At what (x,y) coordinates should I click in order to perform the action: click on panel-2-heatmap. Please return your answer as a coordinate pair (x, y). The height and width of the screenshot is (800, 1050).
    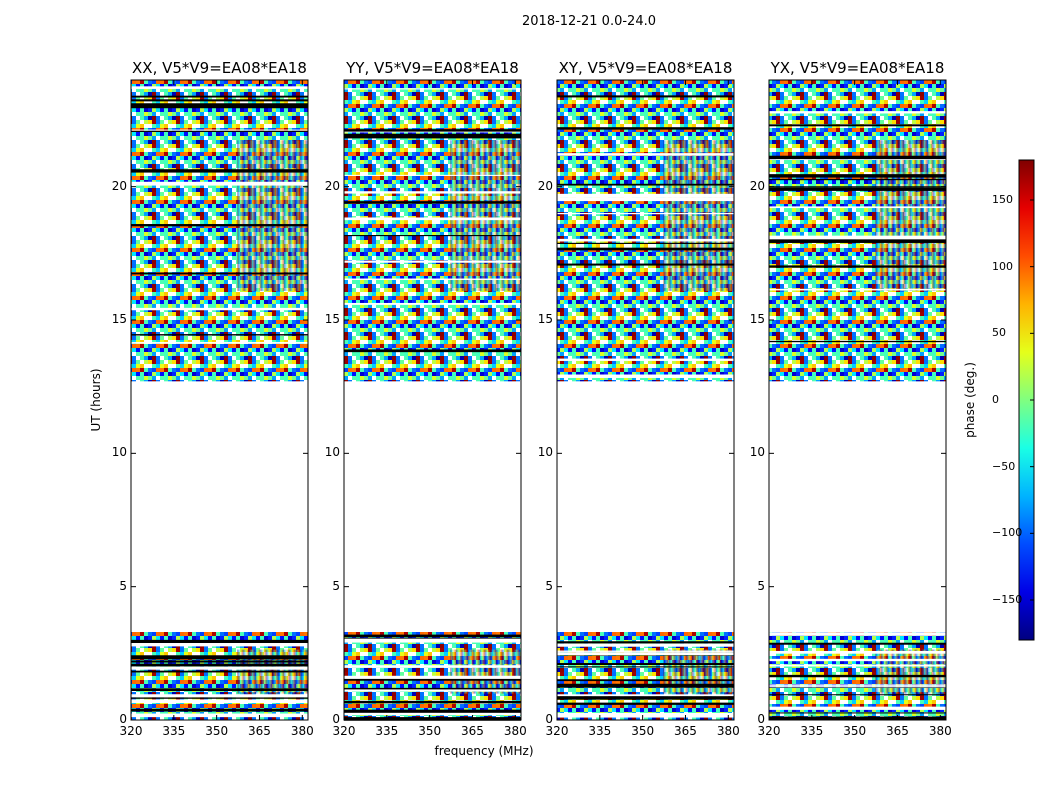
    Looking at the image, I should click on (645, 400).